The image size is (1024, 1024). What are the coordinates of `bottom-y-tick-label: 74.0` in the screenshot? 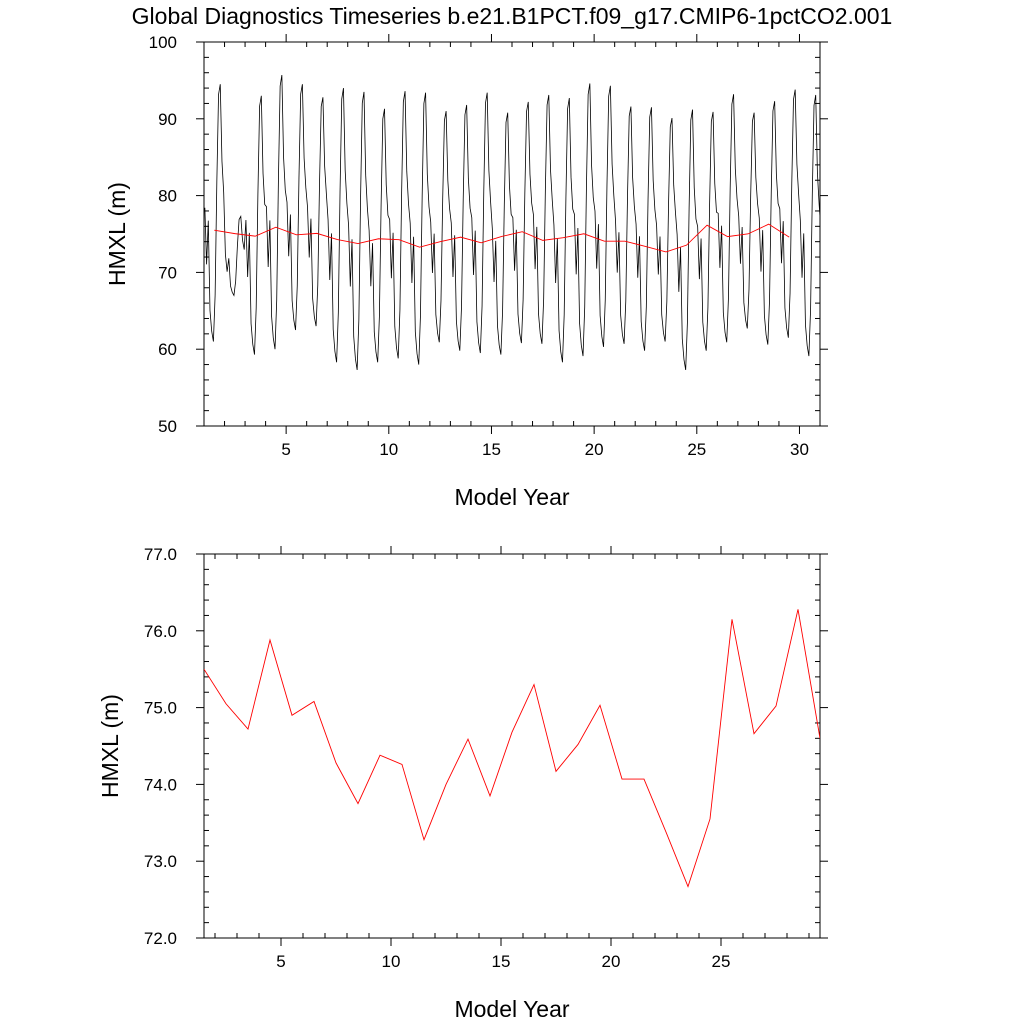 It's located at (160, 784).